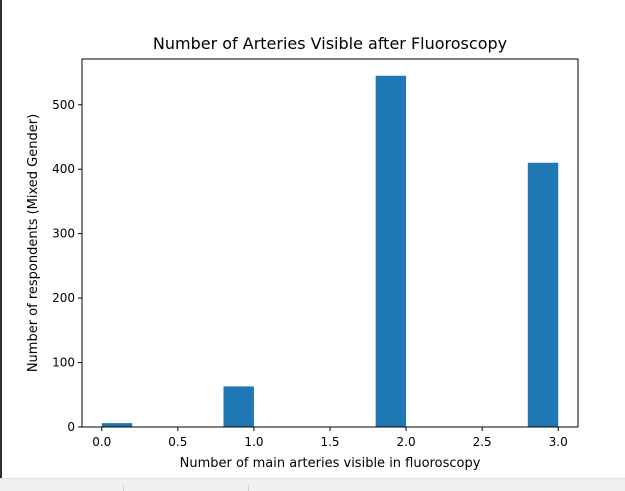 The width and height of the screenshot is (625, 491). What do you see at coordinates (101, 442) in the screenshot?
I see `x-tick-label: 0.0` at bounding box center [101, 442].